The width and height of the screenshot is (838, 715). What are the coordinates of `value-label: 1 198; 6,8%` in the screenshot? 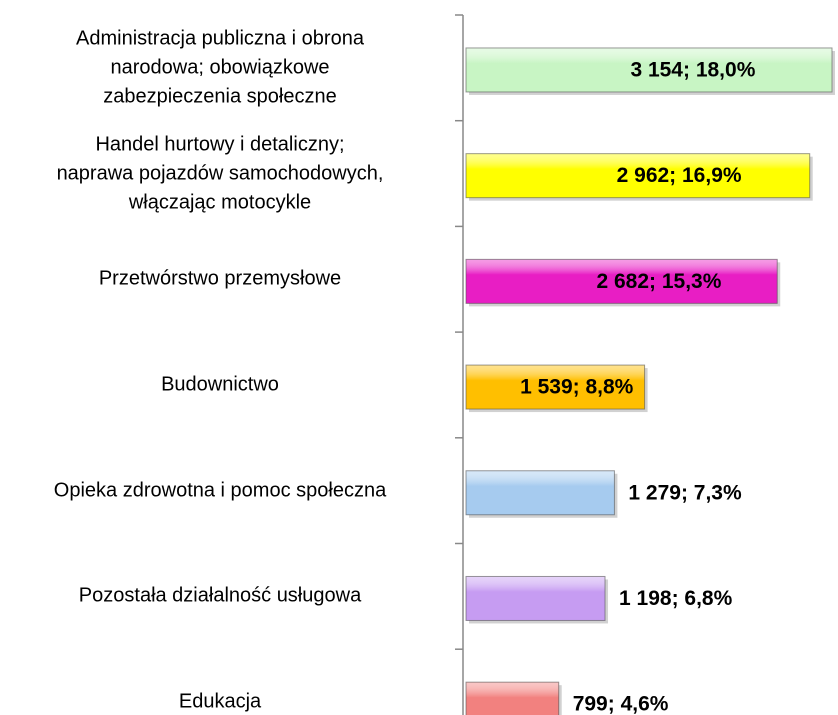 It's located at (676, 598).